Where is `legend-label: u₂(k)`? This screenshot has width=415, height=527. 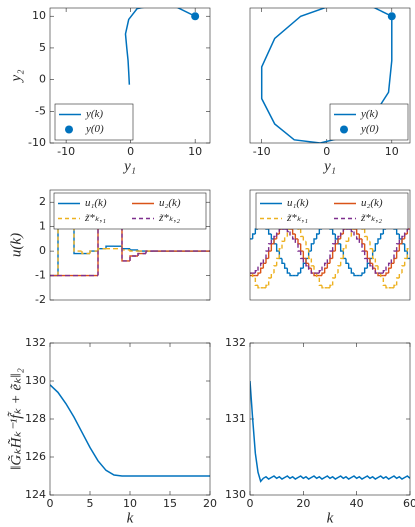
legend-label: u₂(k) is located at coordinates (372, 203).